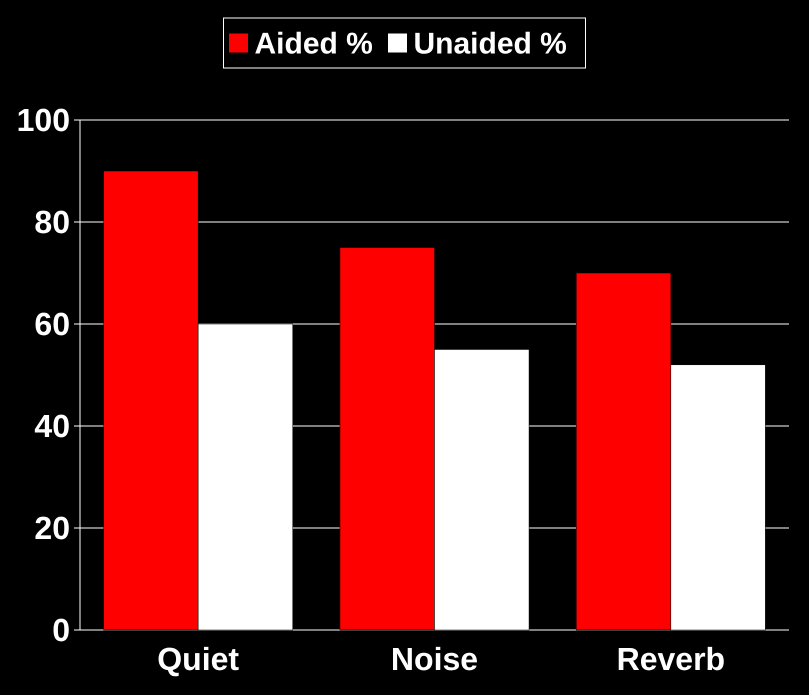  Describe the element at coordinates (490, 44) in the screenshot. I see `legend-label: Unaided %` at that location.